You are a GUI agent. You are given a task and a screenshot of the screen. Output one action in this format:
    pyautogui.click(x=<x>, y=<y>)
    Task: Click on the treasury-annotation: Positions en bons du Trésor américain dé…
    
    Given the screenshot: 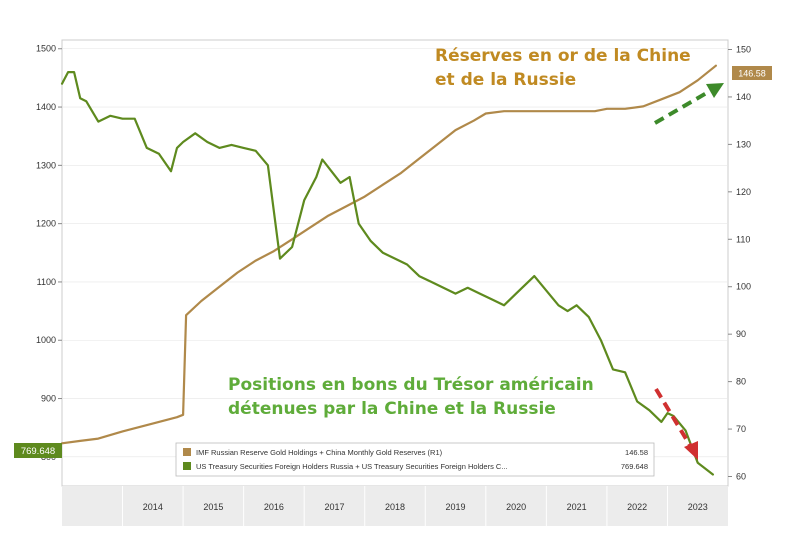 What is the action you would take?
    pyautogui.click(x=411, y=397)
    